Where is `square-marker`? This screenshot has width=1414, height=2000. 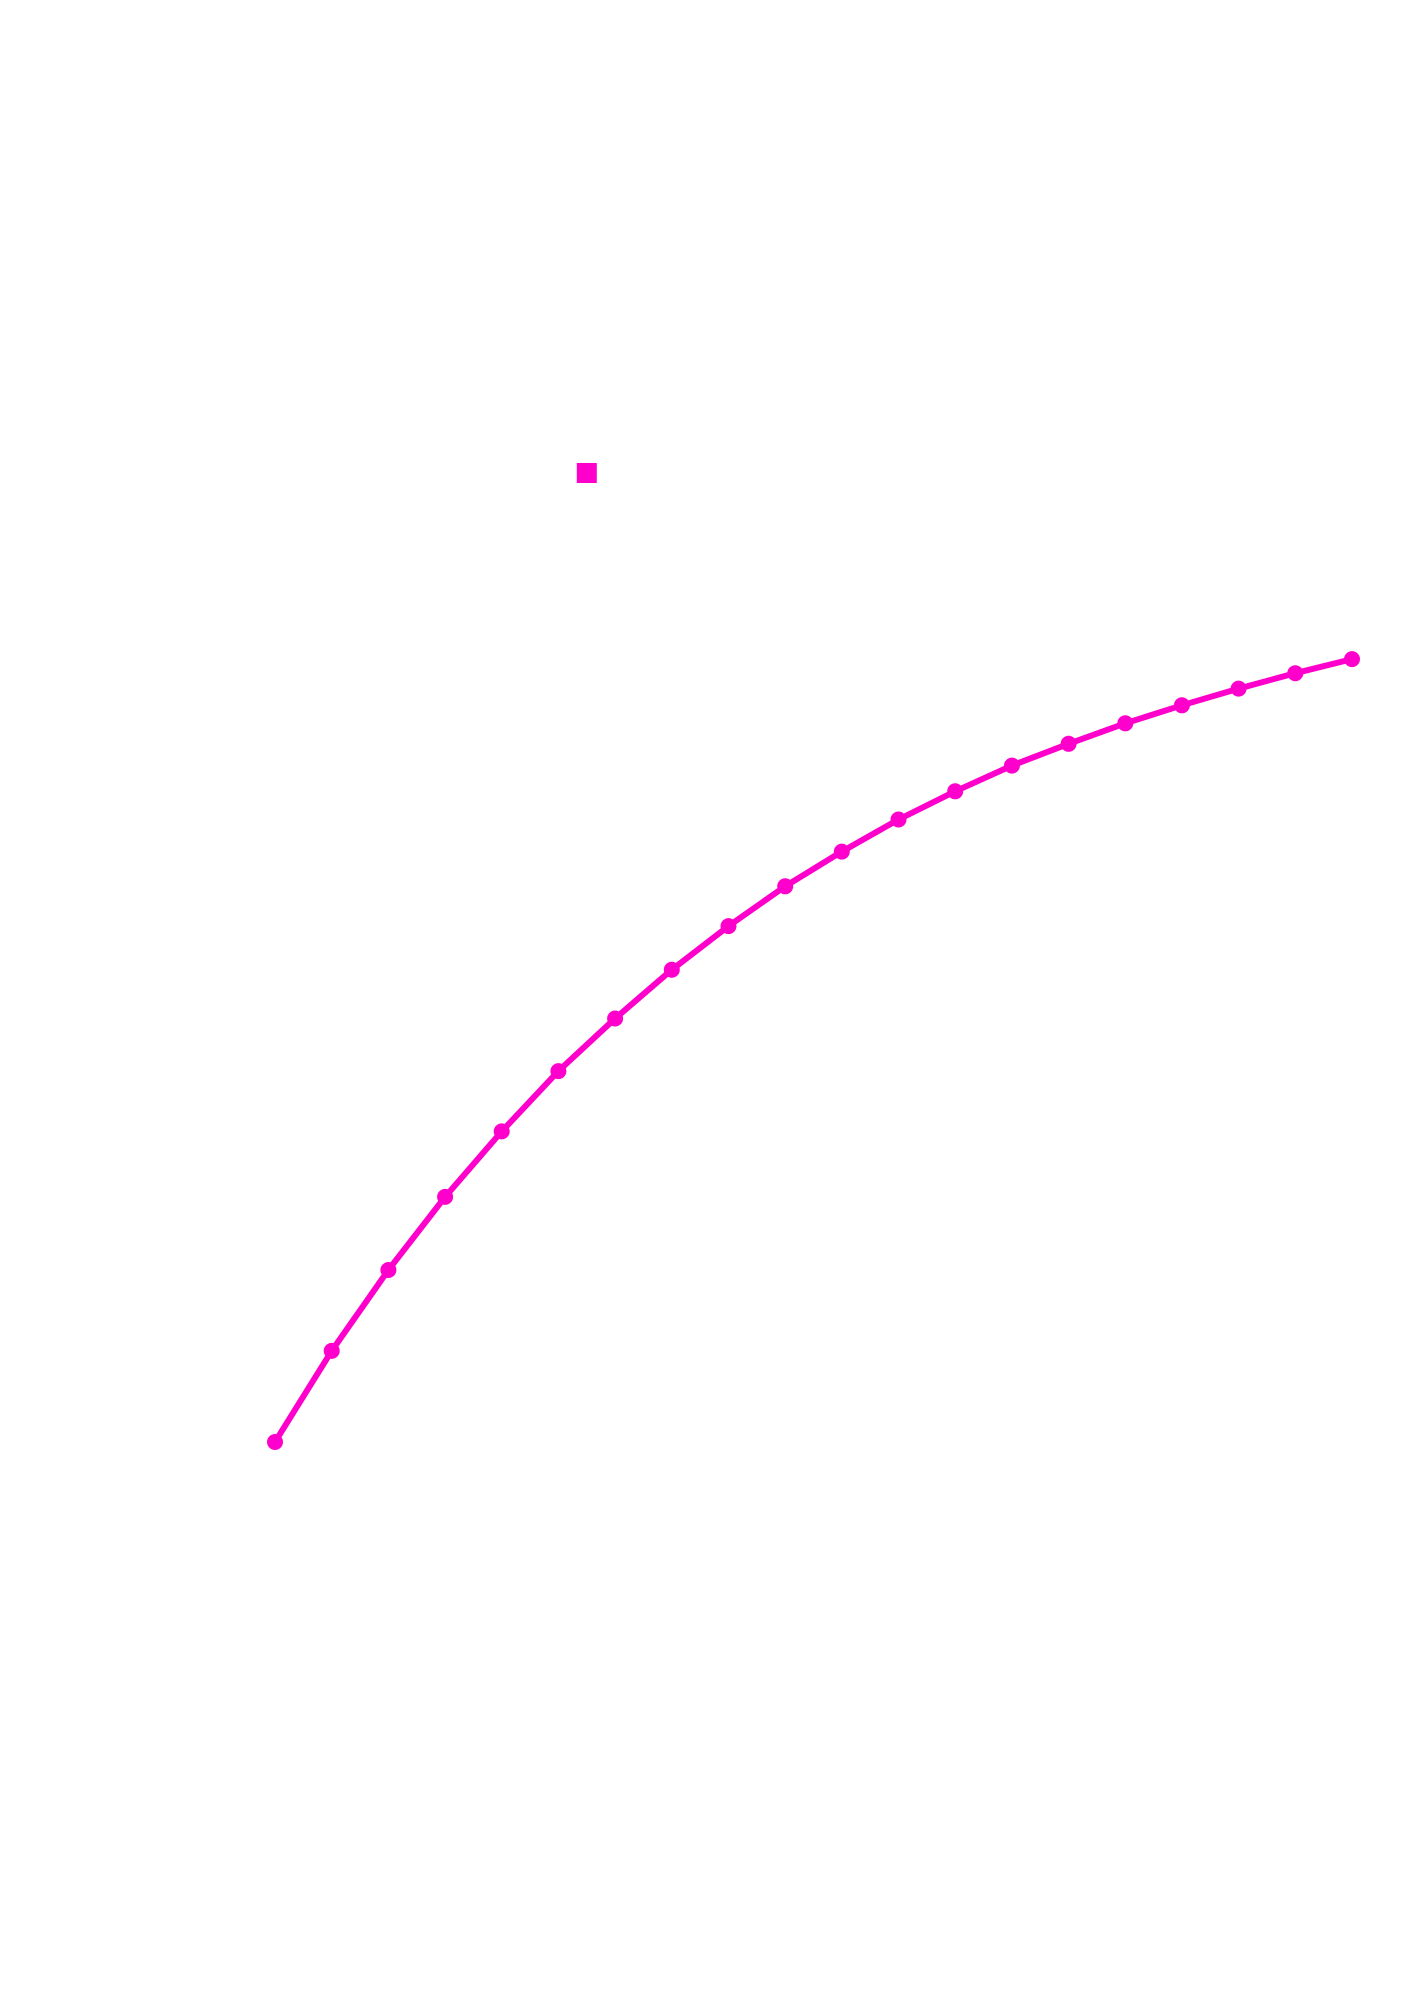 square-marker is located at coordinates (586, 473).